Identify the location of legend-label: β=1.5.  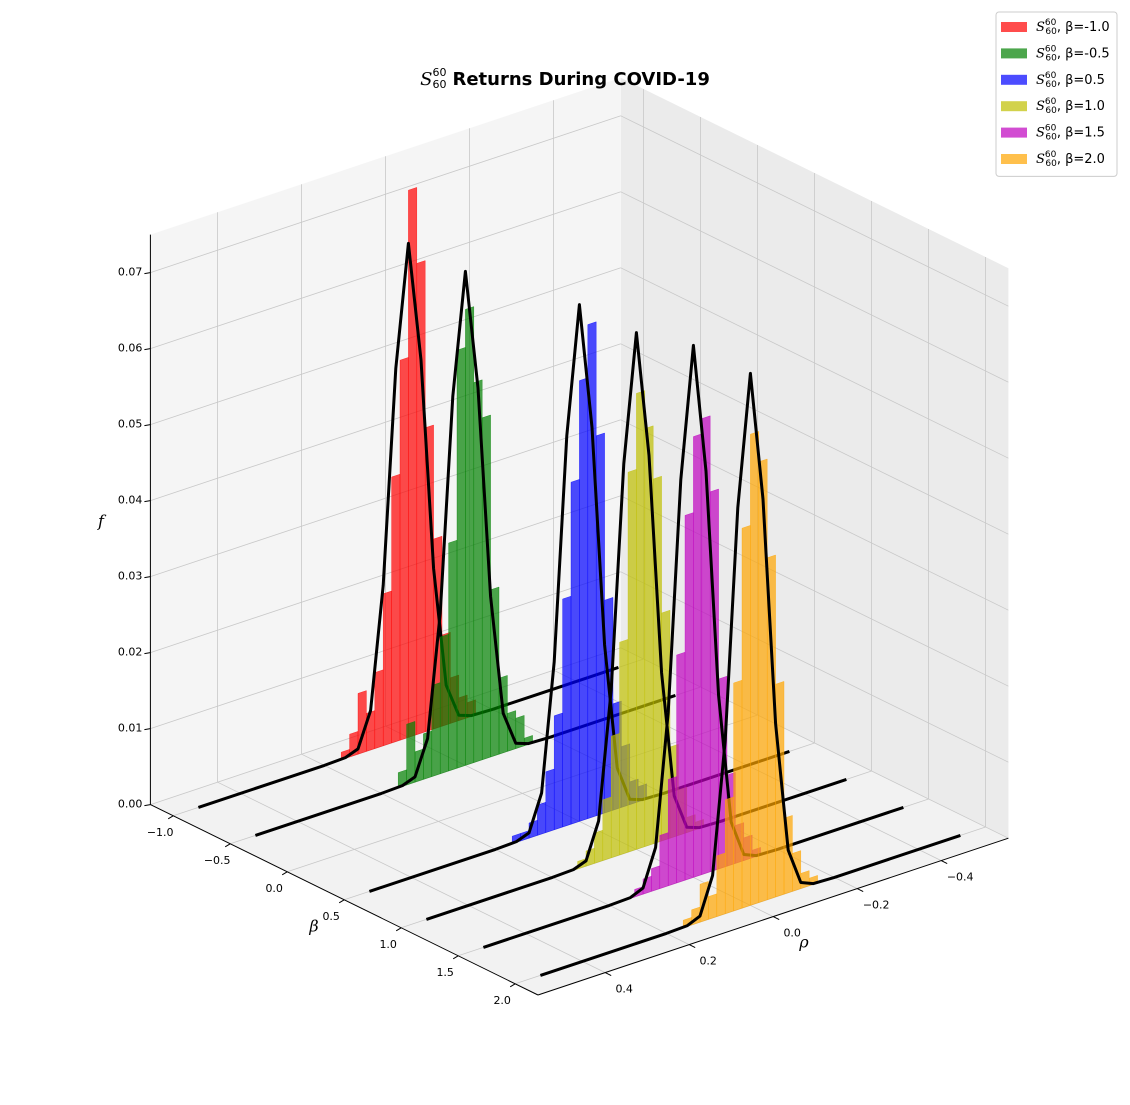
(1085, 132).